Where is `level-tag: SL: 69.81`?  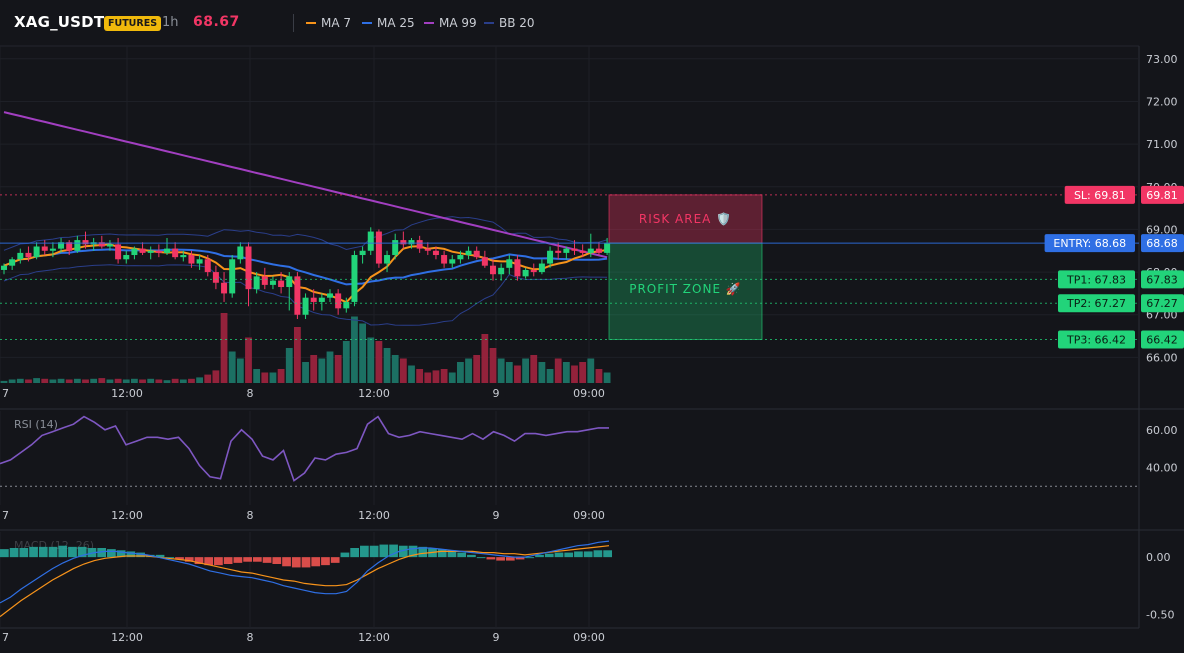 level-tag: SL: 69.81 is located at coordinates (1099, 194).